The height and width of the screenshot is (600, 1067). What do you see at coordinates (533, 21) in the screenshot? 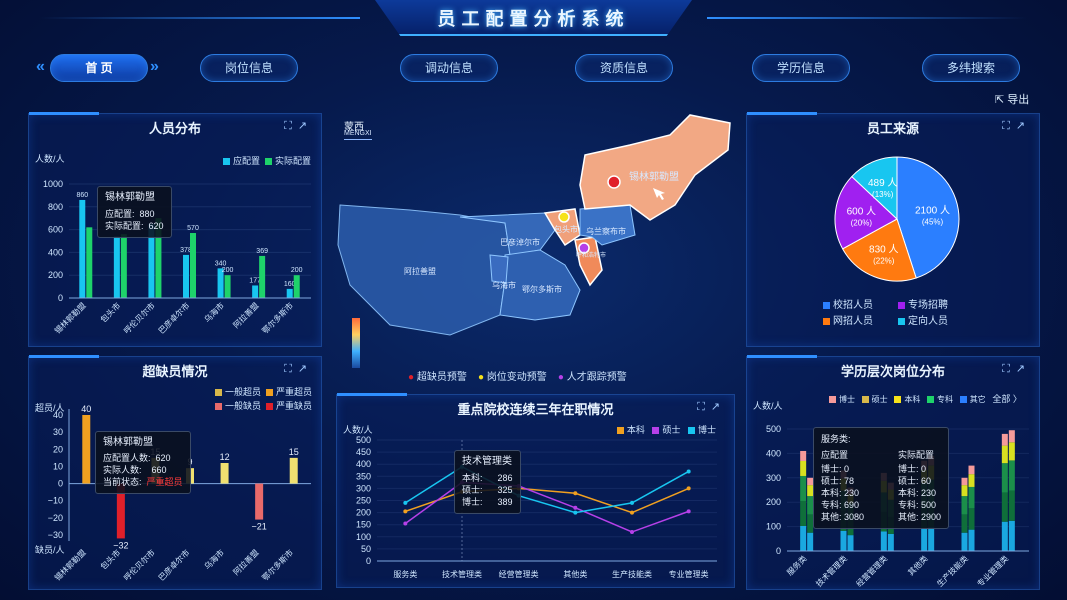
I see `title-bar: 员工配置分析系统` at bounding box center [533, 21].